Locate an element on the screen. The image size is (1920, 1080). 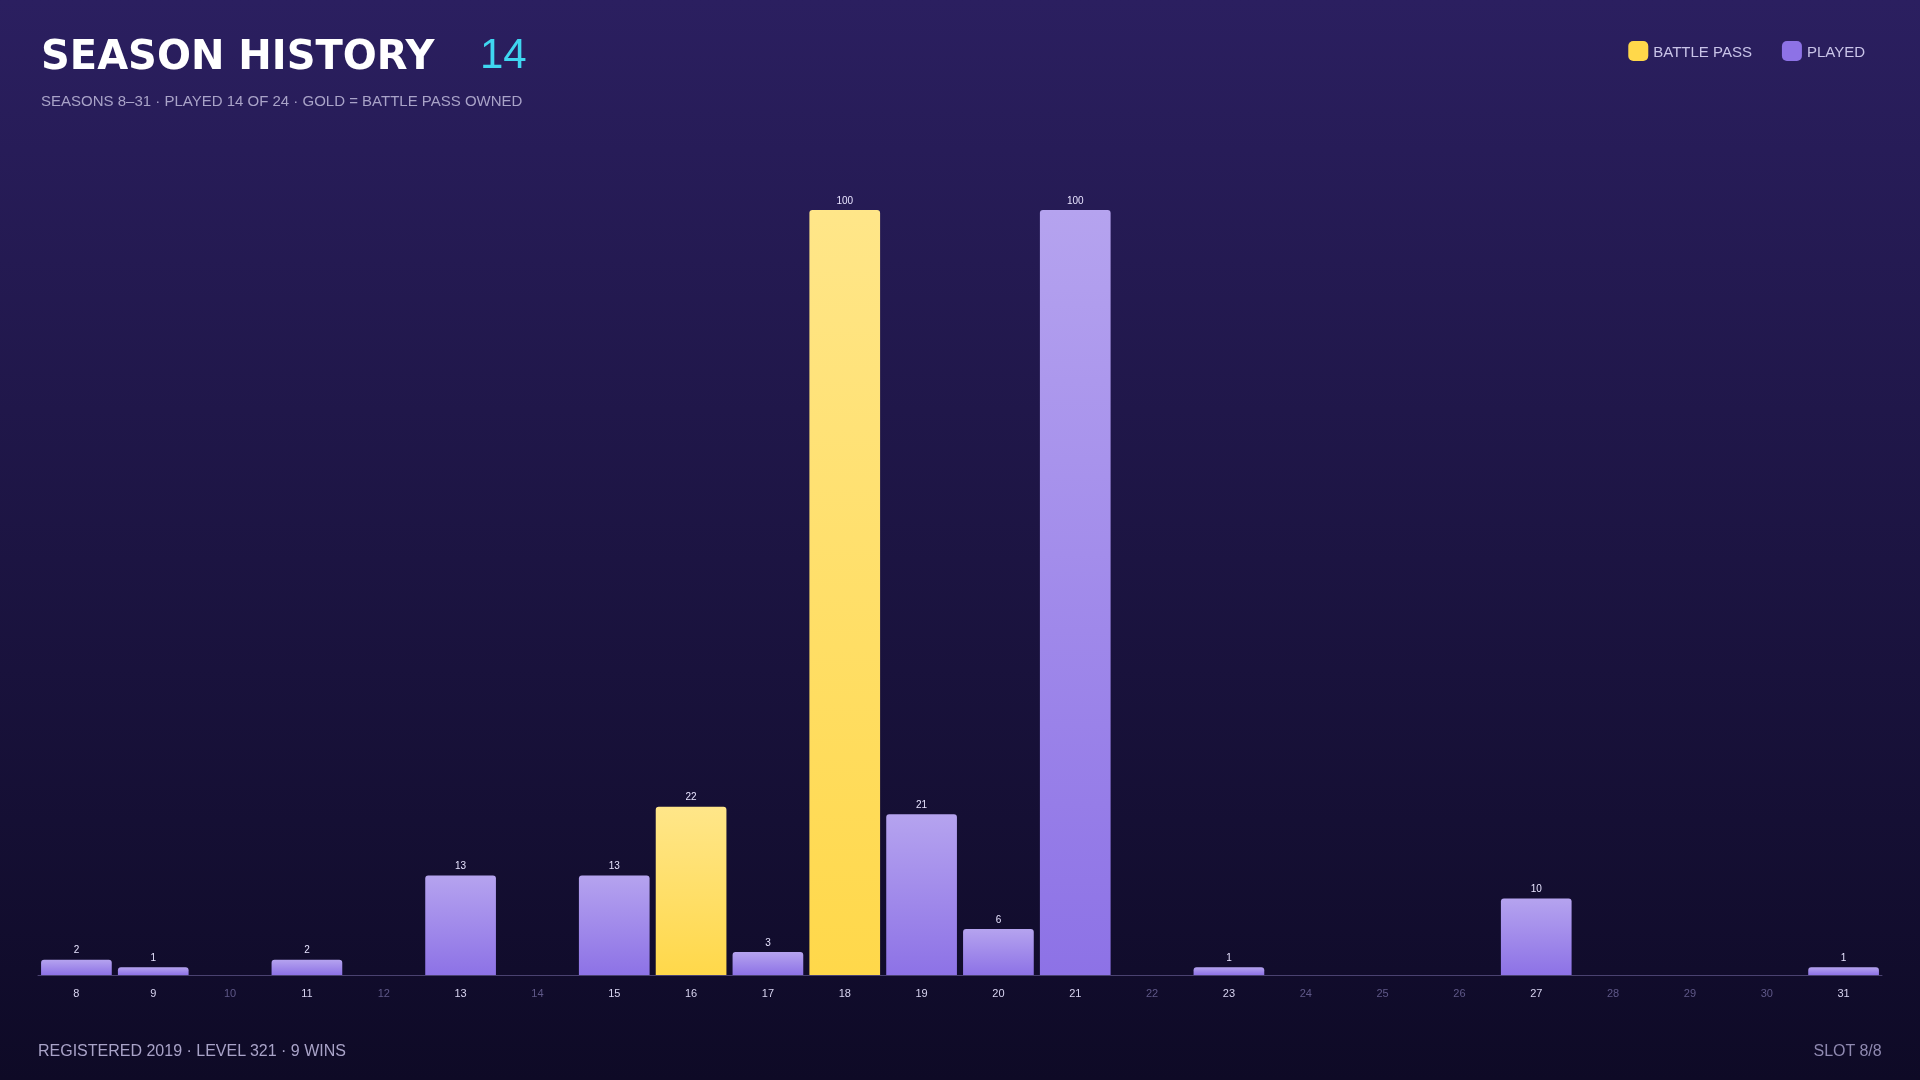
x-tick-label: 30 is located at coordinates (1766, 992).